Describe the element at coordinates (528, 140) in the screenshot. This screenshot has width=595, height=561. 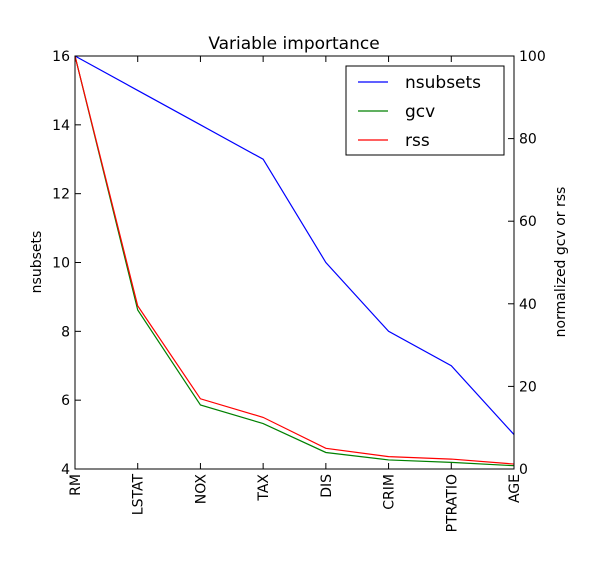
I see `right-tick-label: 80` at that location.